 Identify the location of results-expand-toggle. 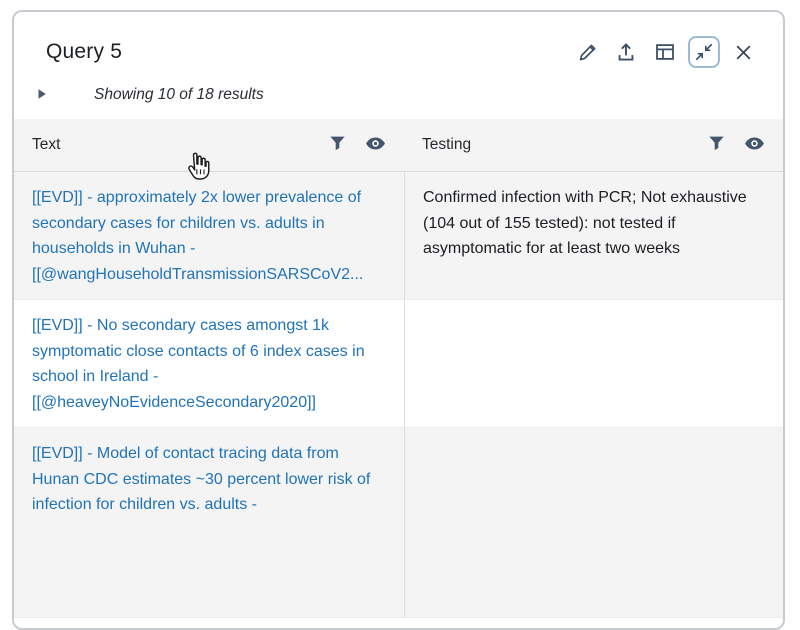
(42, 95).